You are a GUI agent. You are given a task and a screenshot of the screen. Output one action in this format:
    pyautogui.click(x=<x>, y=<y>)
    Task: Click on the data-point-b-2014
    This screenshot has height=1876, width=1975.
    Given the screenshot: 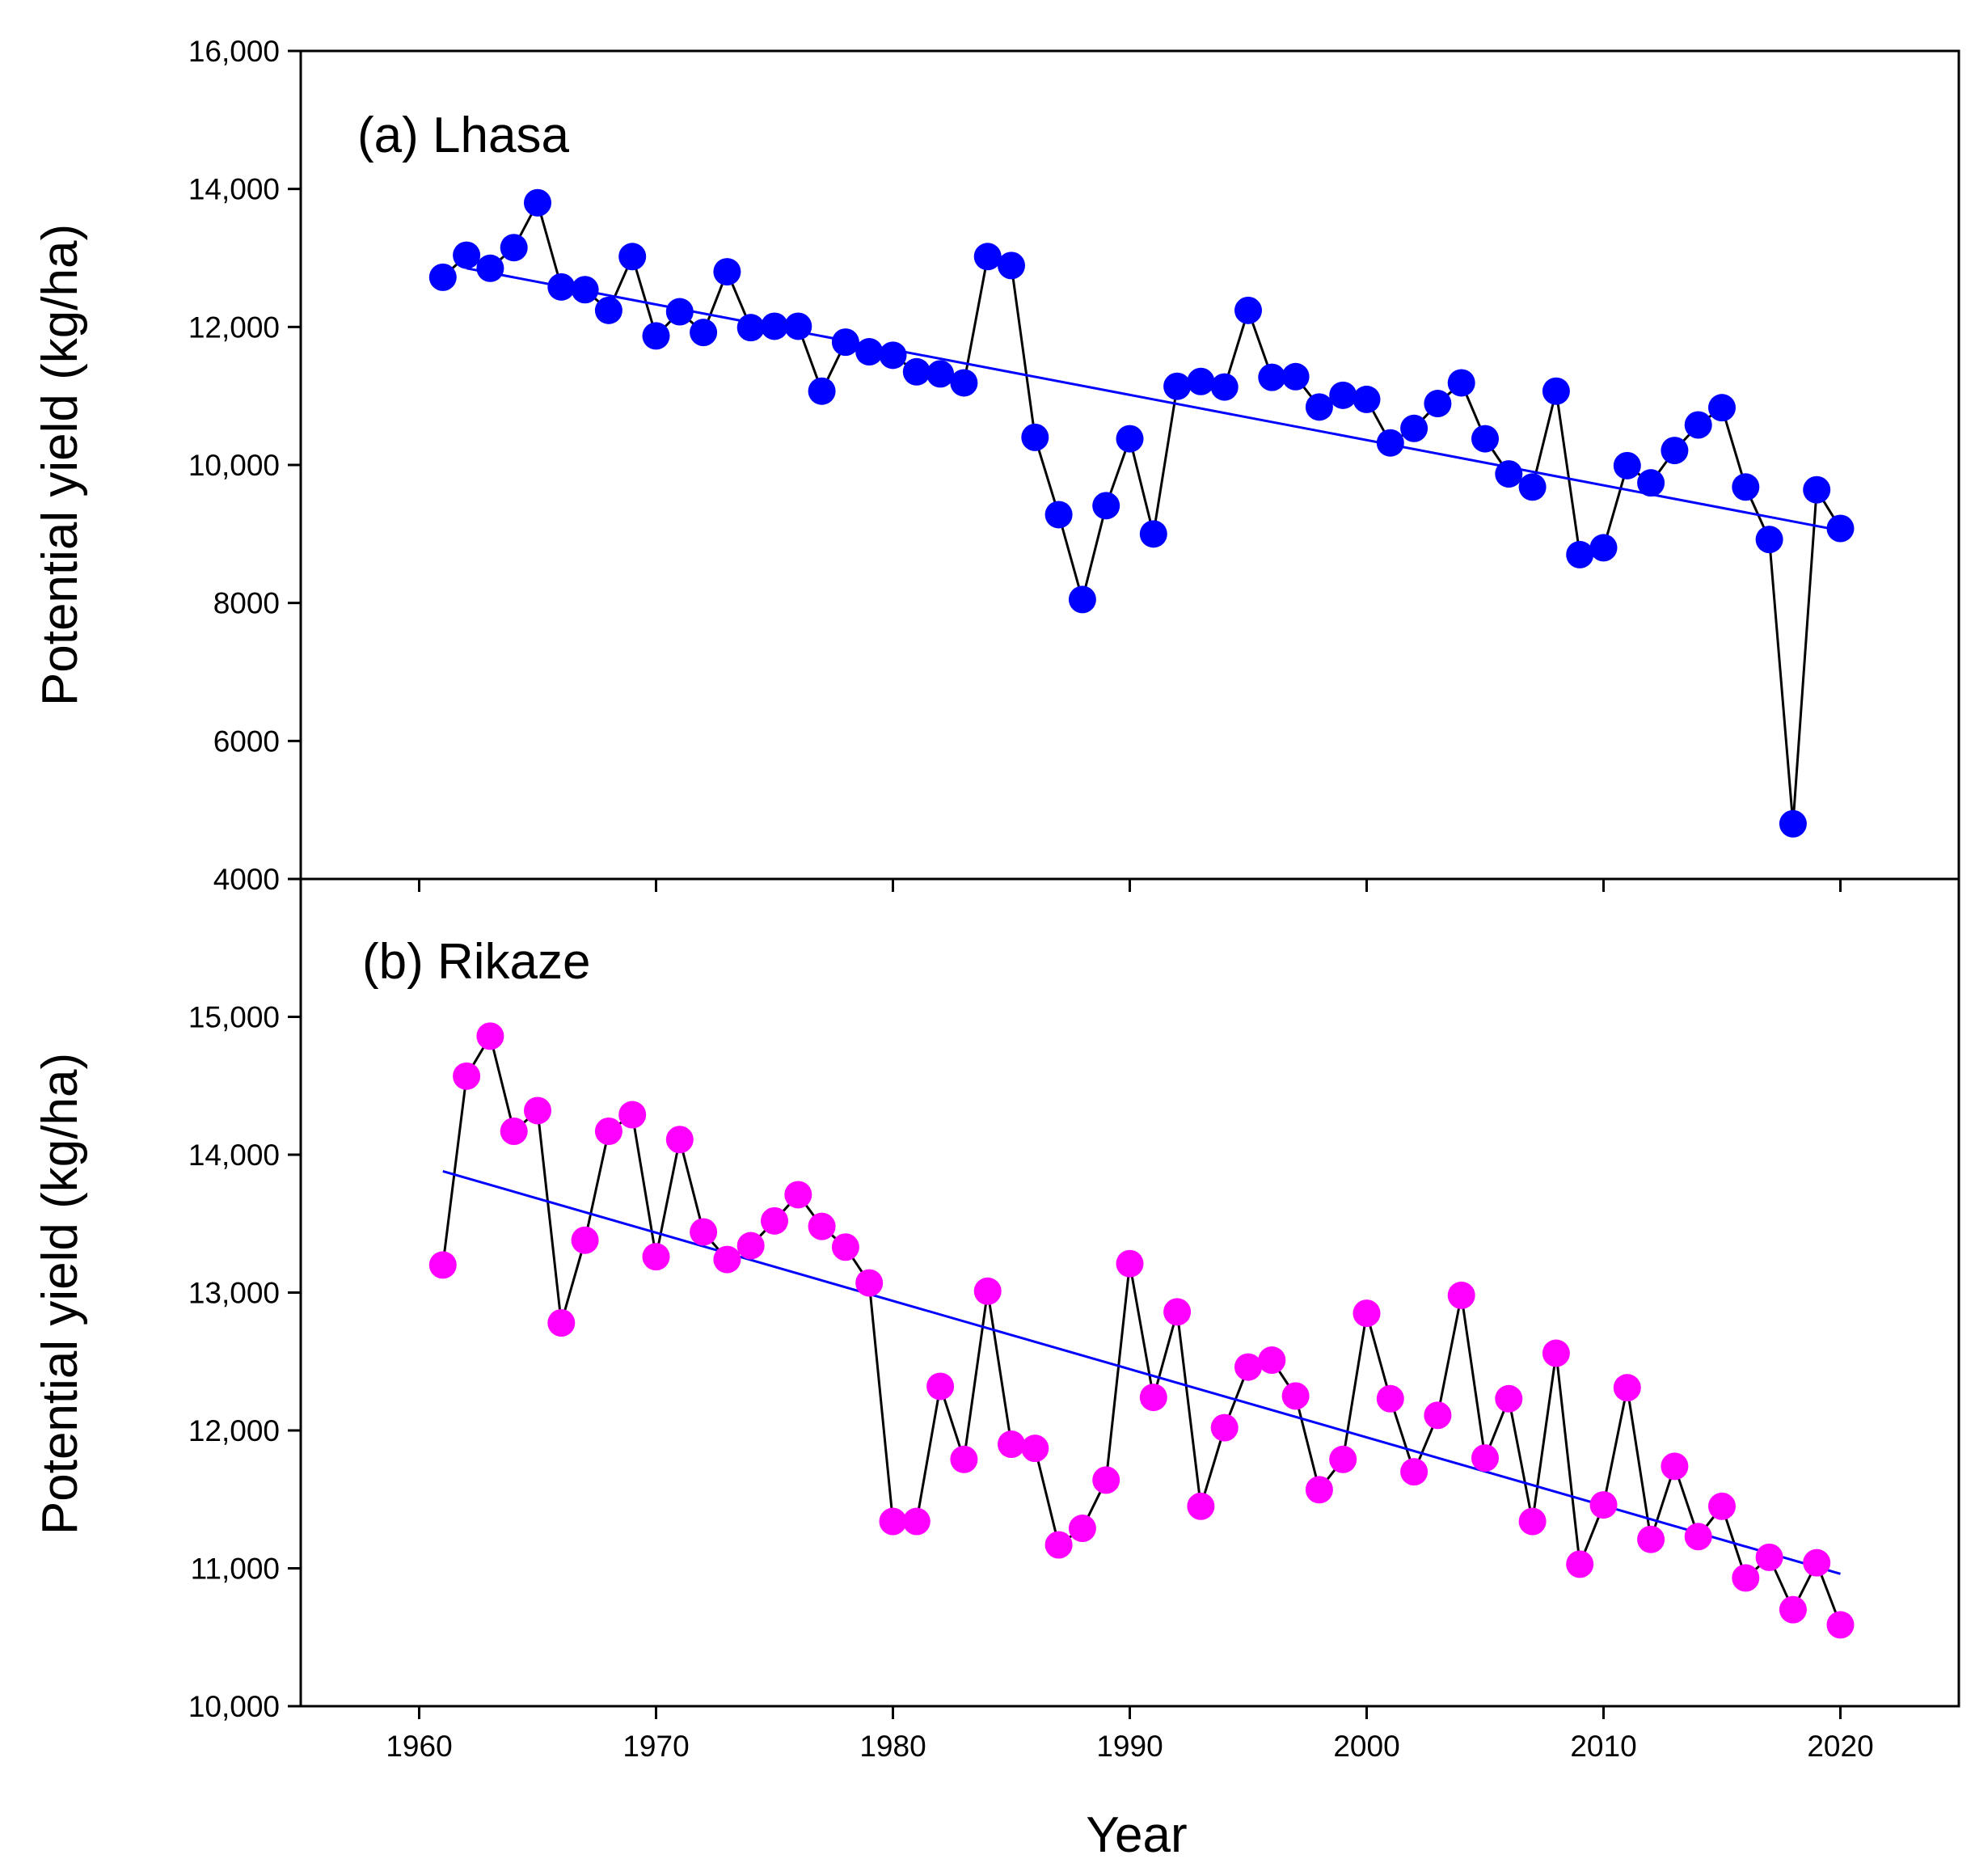 What is the action you would take?
    pyautogui.click(x=1698, y=1537)
    